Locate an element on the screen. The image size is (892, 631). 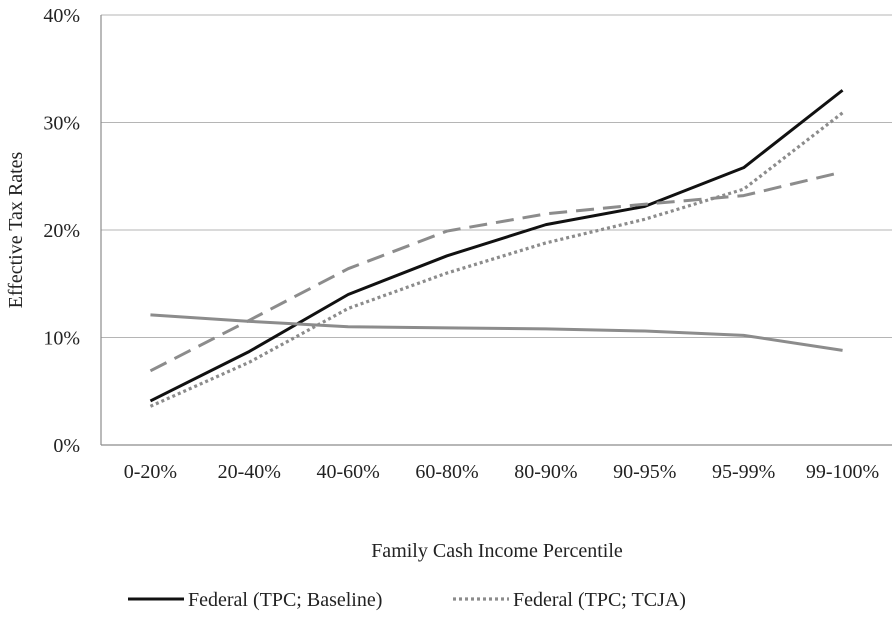
y-tick-label: 20% is located at coordinates (61, 231).